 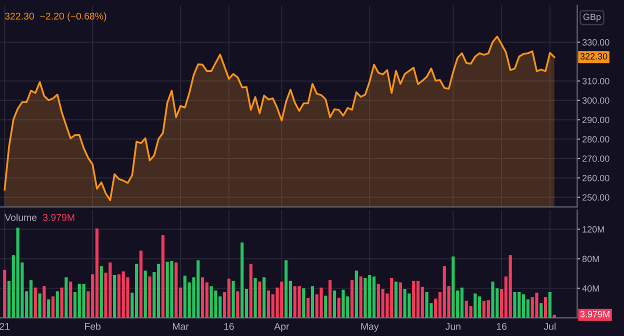 I want to click on y-tick-label: 310.00, so click(x=596, y=81).